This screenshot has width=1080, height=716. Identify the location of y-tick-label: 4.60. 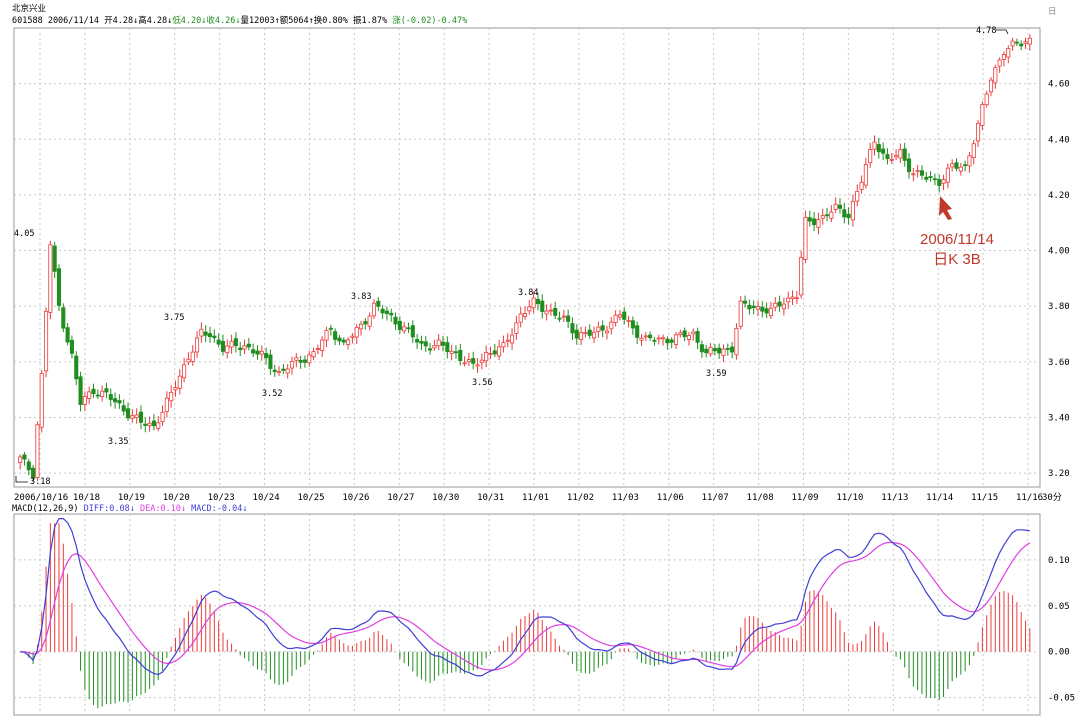
(1059, 85).